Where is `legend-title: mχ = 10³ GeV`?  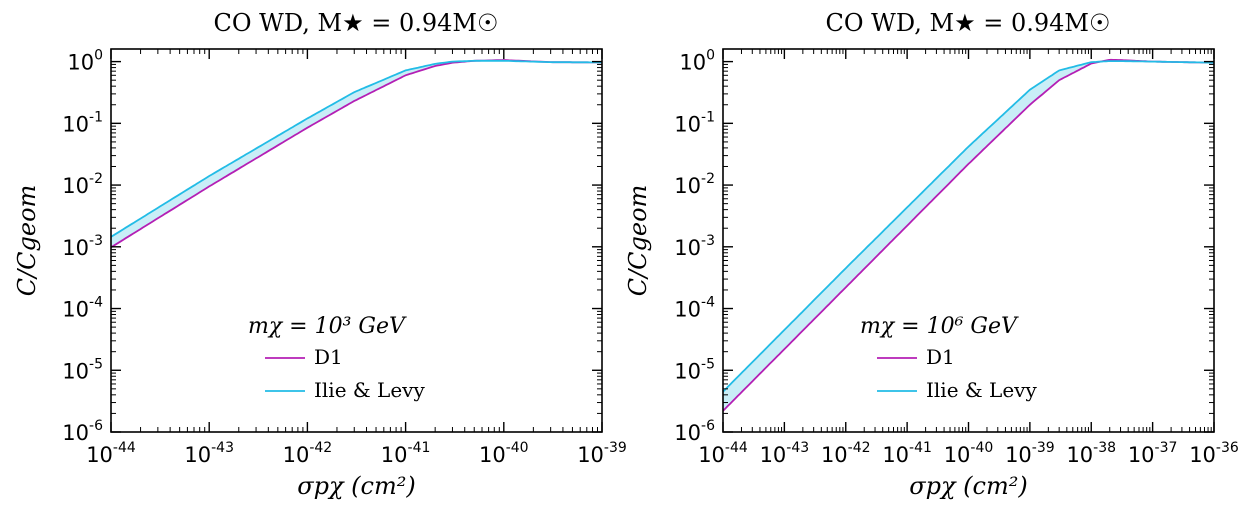
legend-title: mχ = 10³ GeV is located at coordinates (327, 326).